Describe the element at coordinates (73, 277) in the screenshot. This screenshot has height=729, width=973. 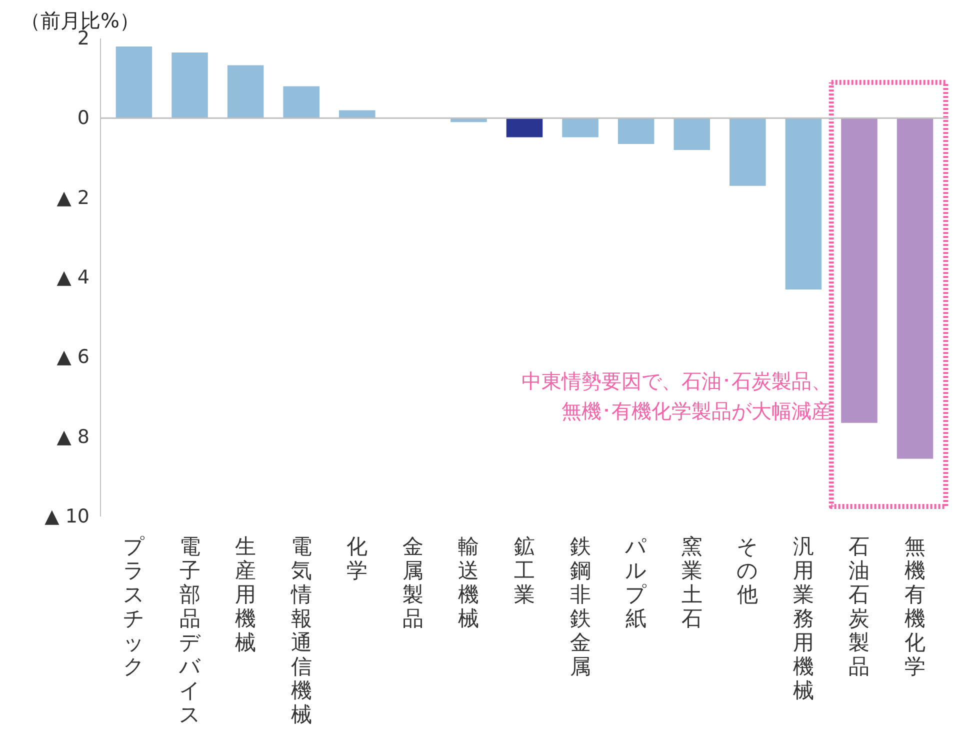
I see `y-tick-label: ▲ 4` at that location.